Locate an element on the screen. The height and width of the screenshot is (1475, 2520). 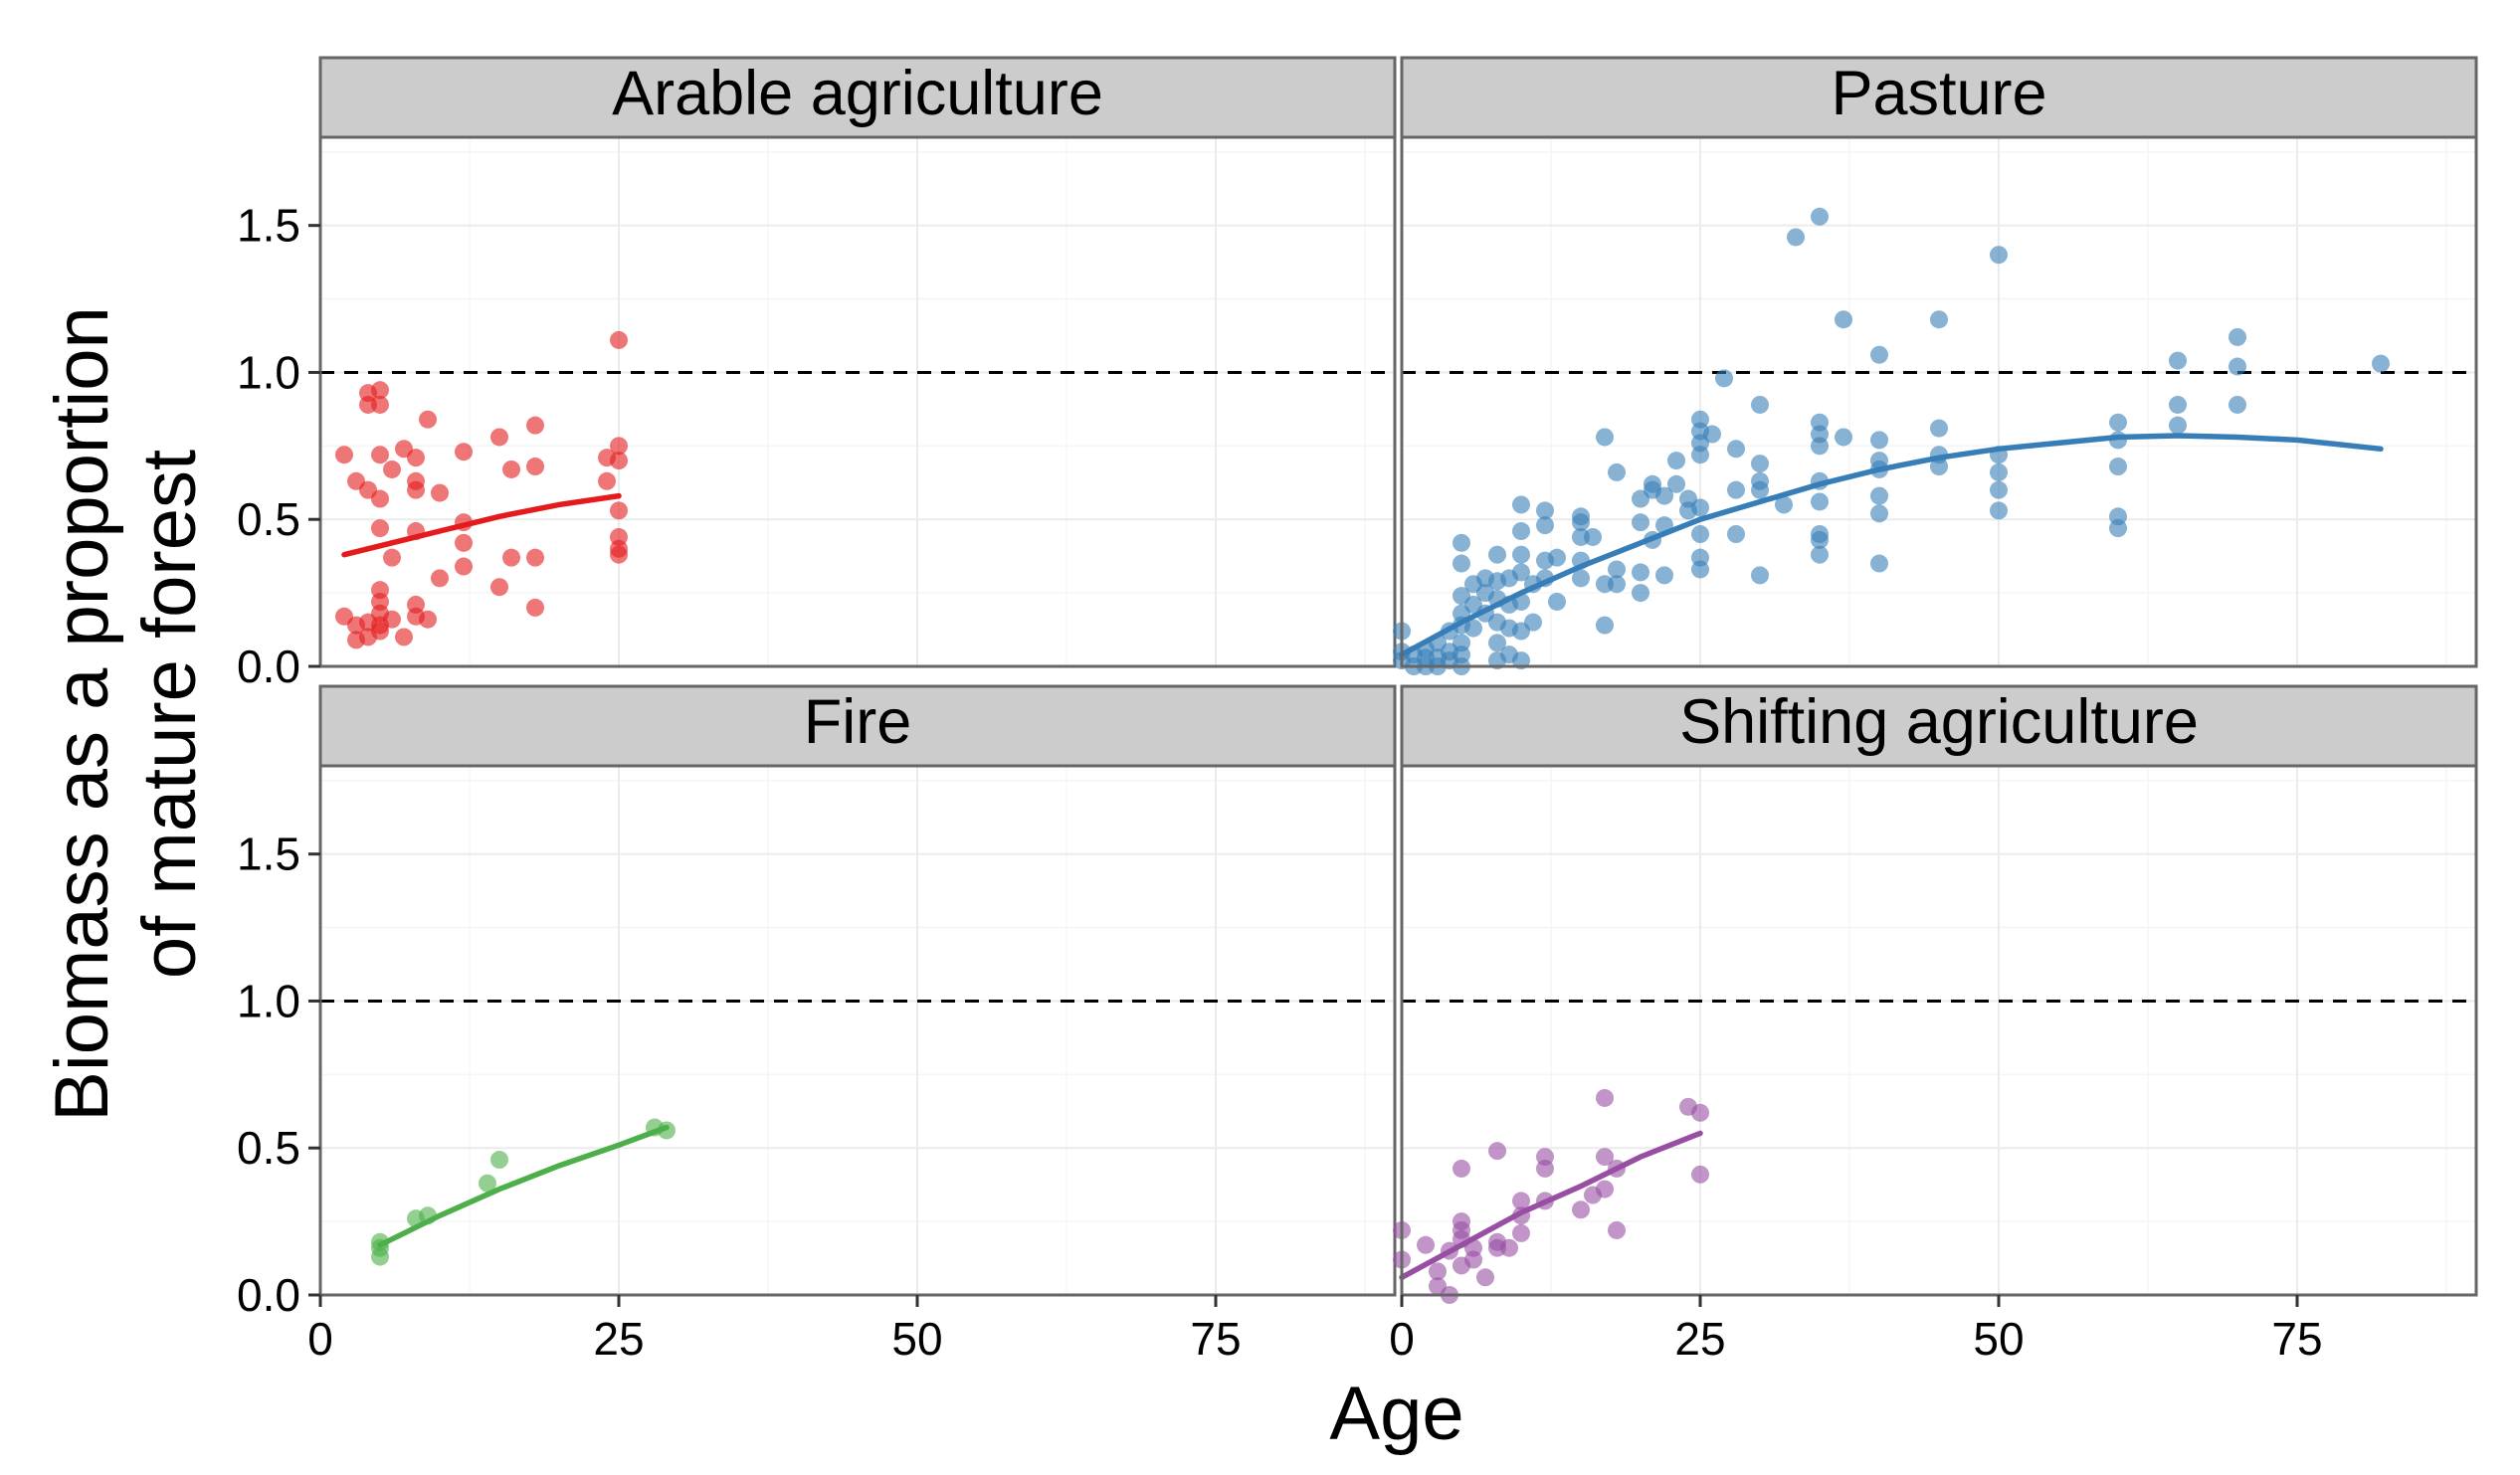
y-axis-title: Biomass as a proportion of mature forest is located at coordinates (126, 714).